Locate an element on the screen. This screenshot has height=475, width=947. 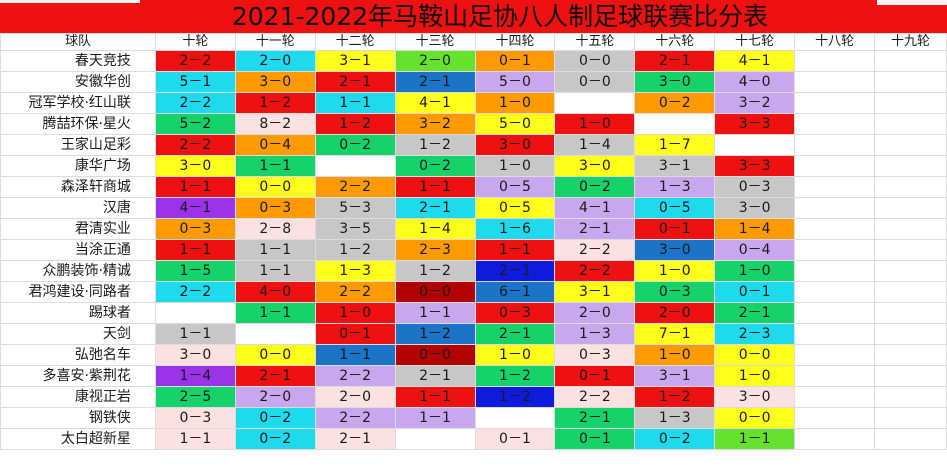
score-cell: 5－1 is located at coordinates (195, 82).